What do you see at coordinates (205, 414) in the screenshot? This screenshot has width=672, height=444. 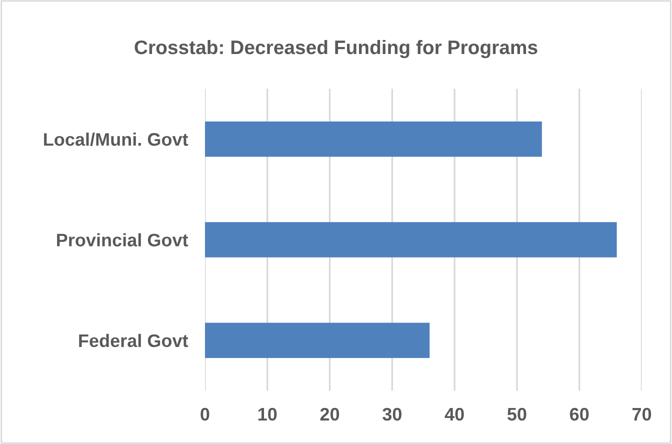 I see `x-tick-label: 0` at bounding box center [205, 414].